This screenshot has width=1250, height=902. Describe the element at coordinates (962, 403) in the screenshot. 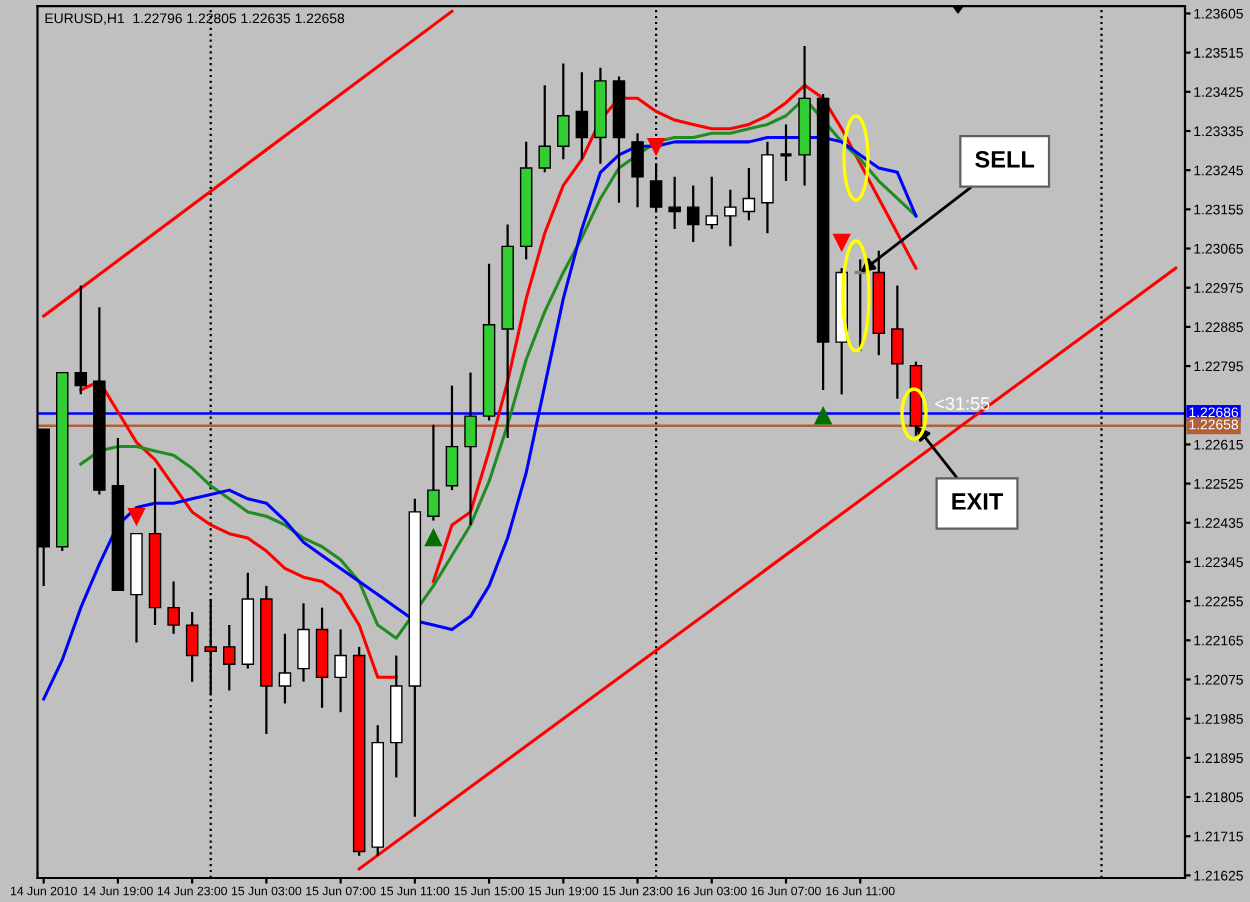

I see `annotation: <31:55` at that location.